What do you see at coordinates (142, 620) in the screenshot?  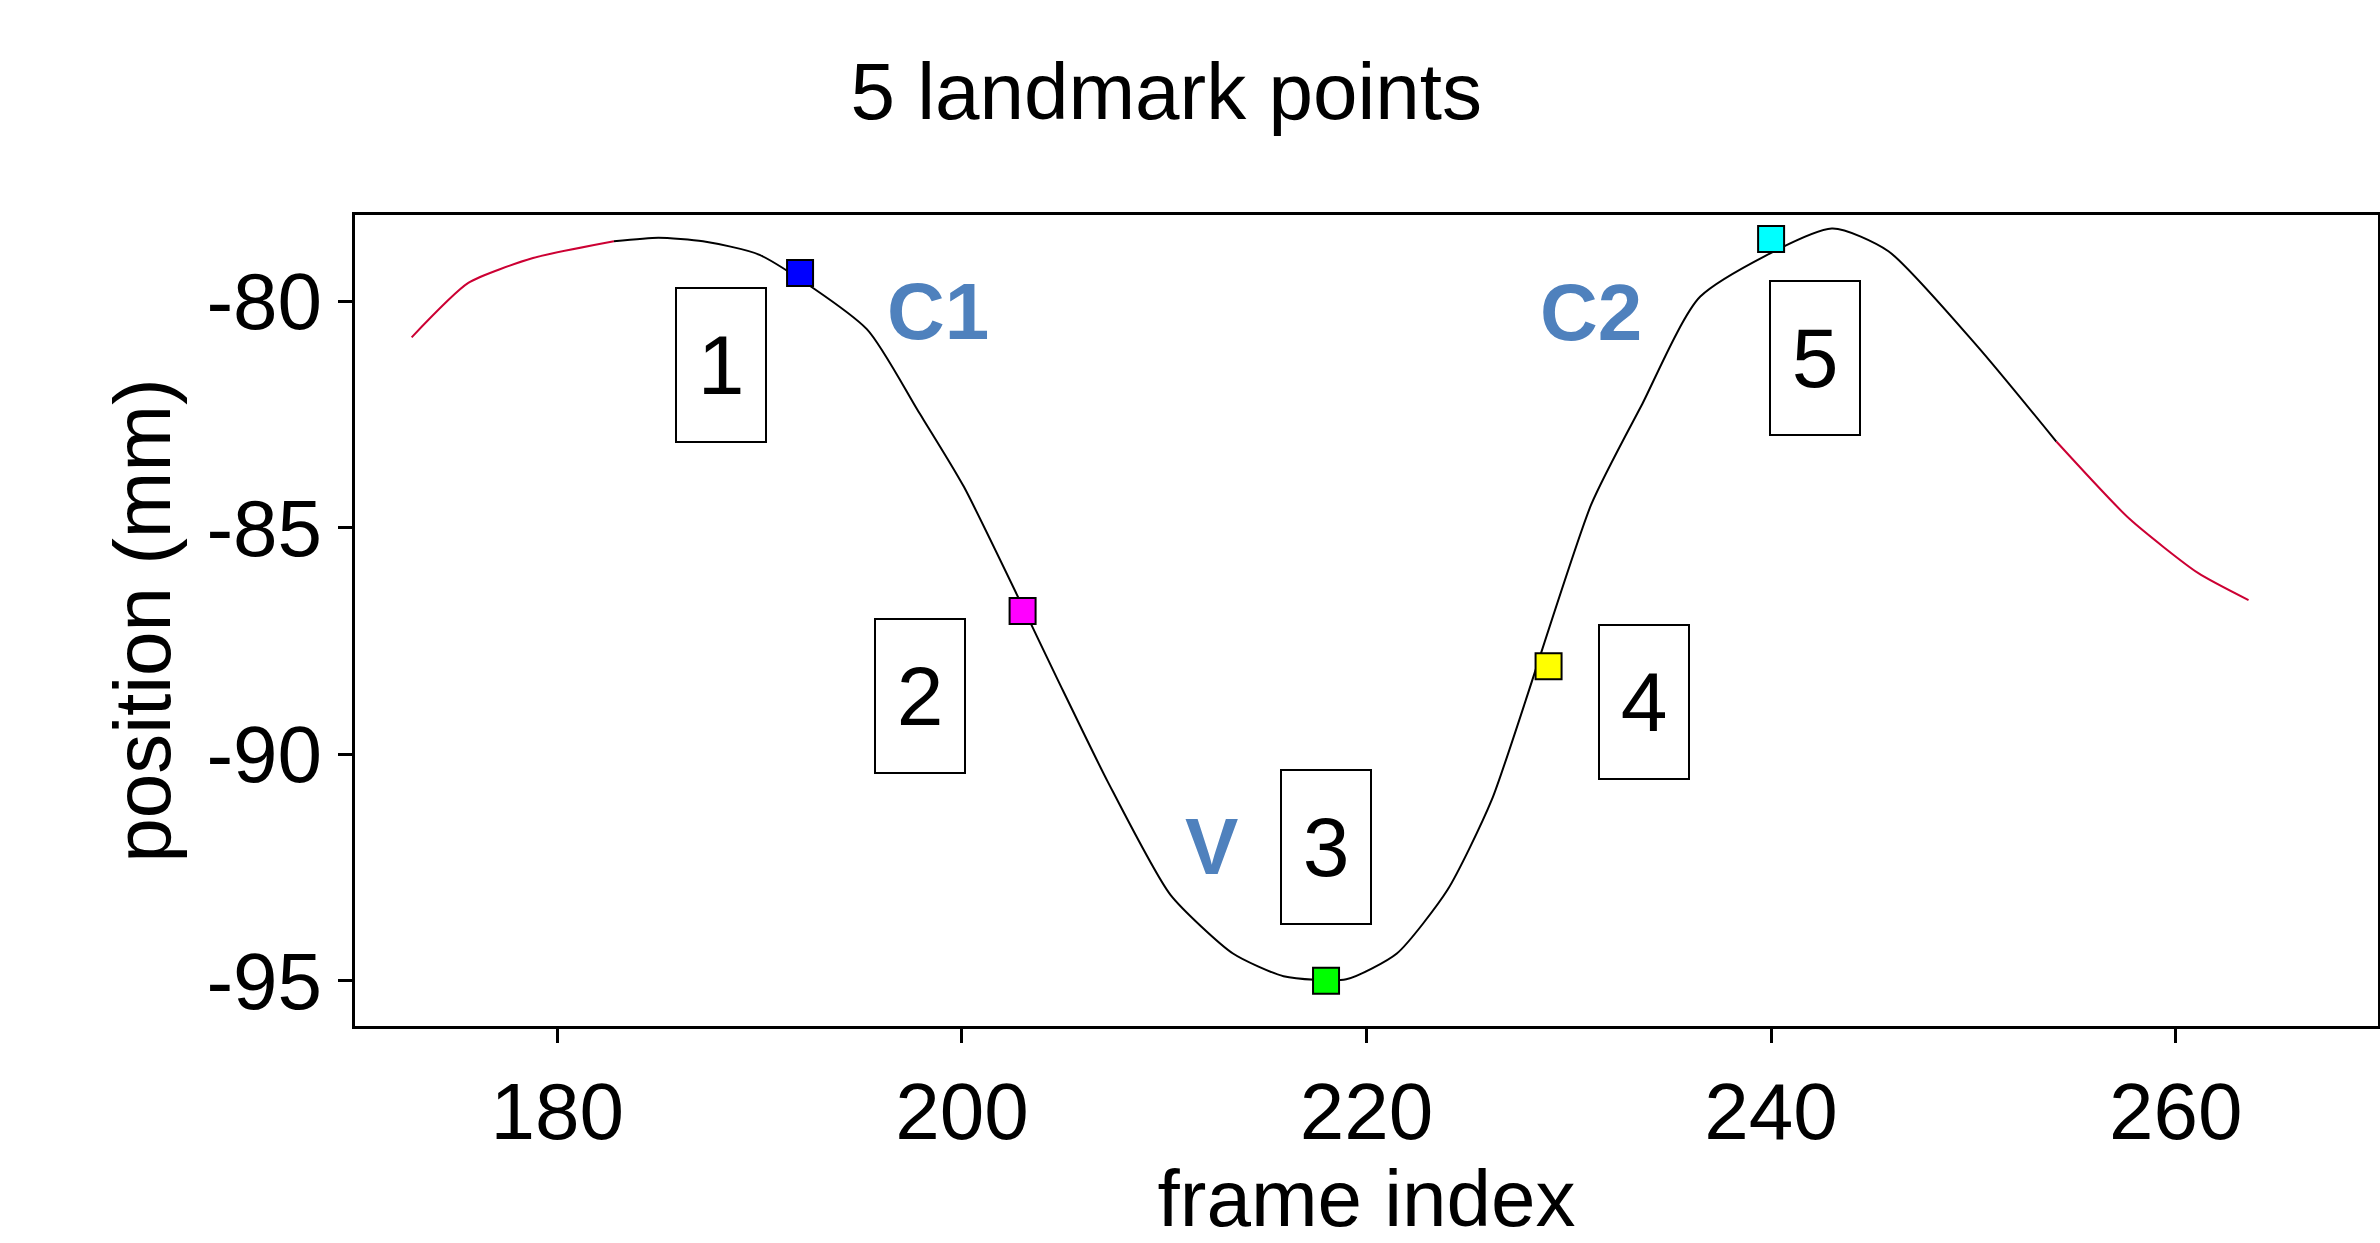 I see `y-axis-title: position (mm)` at bounding box center [142, 620].